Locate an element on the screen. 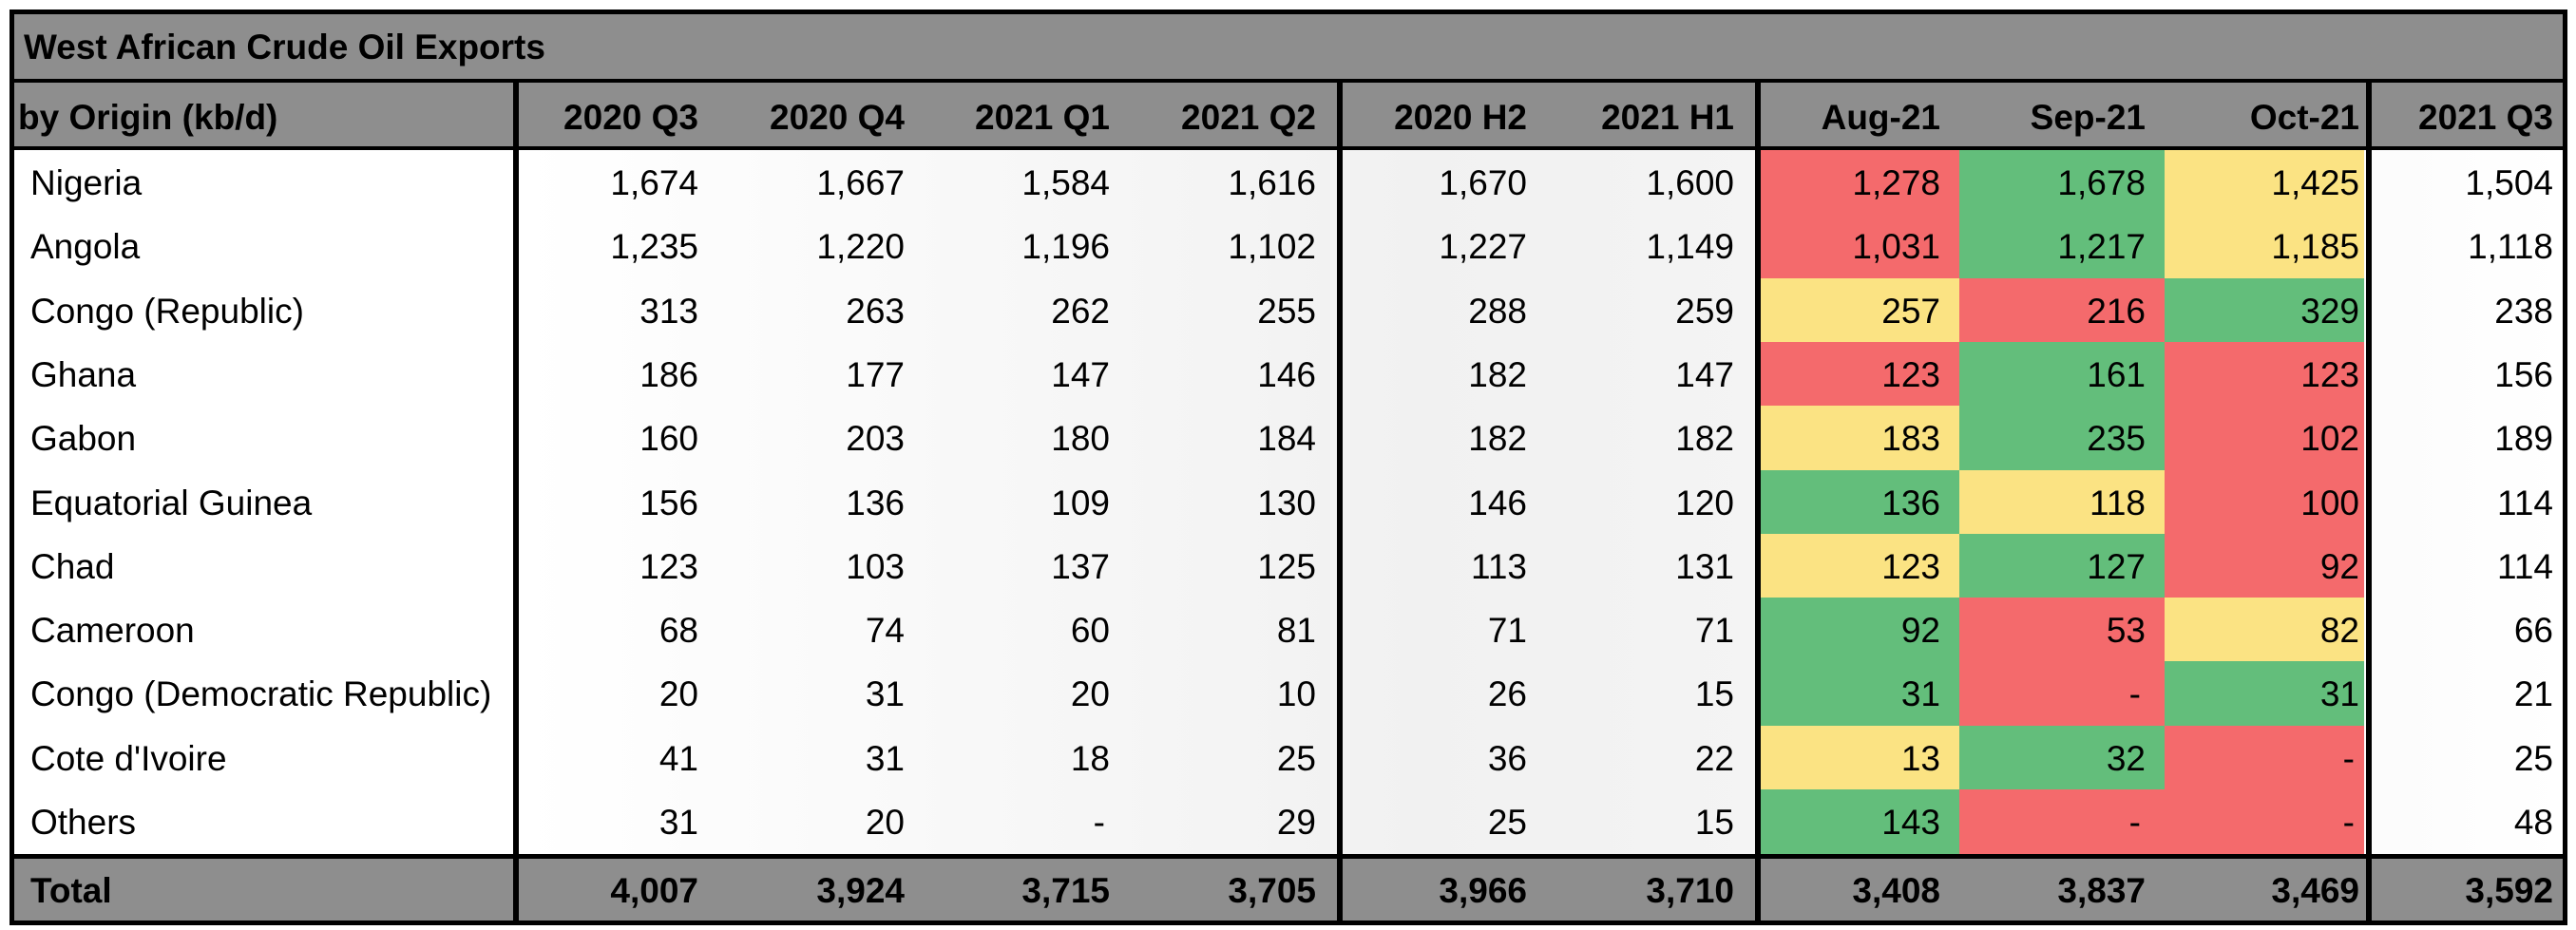  column-header: 2021 H1 is located at coordinates (1667, 117).